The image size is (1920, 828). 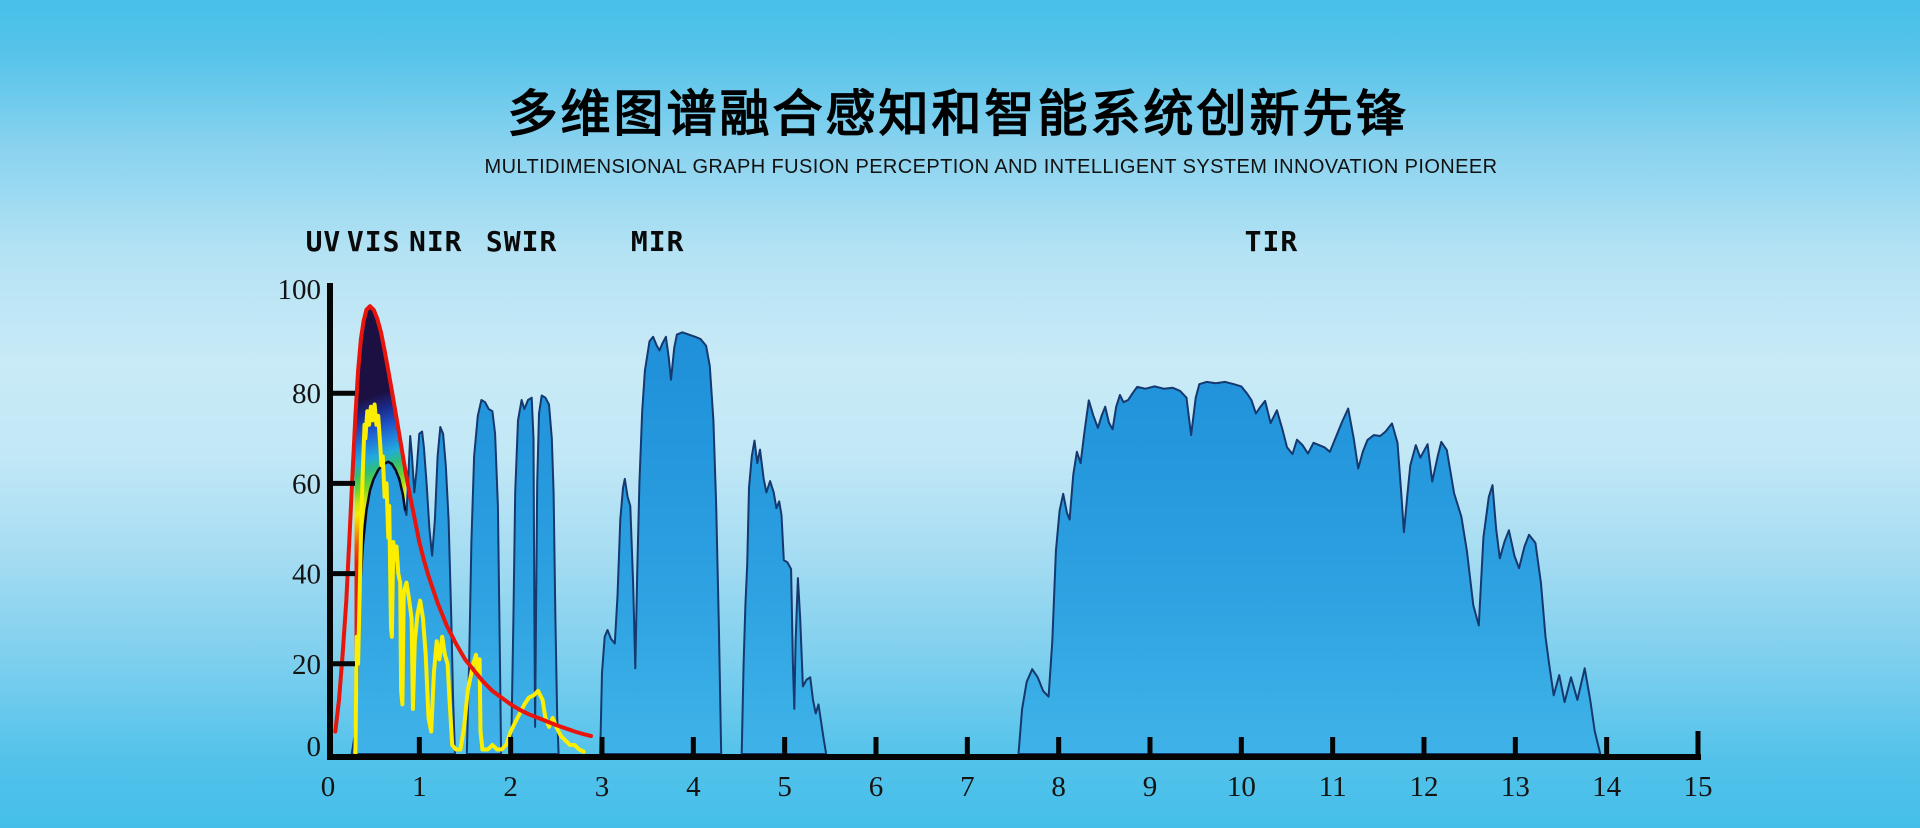 What do you see at coordinates (374, 241) in the screenshot?
I see `band-label-vis: VIS` at bounding box center [374, 241].